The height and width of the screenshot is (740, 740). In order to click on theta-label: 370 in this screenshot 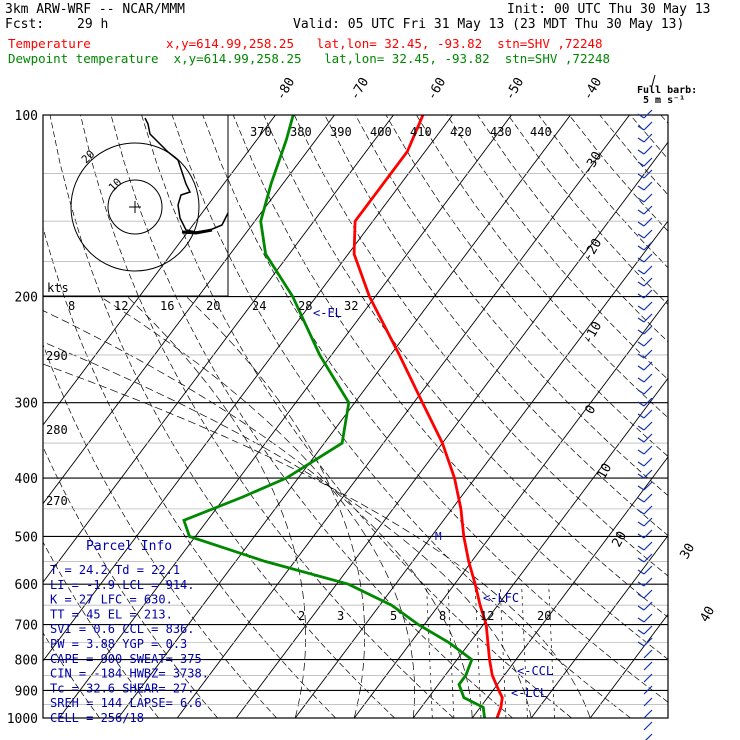, I will do `click(261, 132)`.